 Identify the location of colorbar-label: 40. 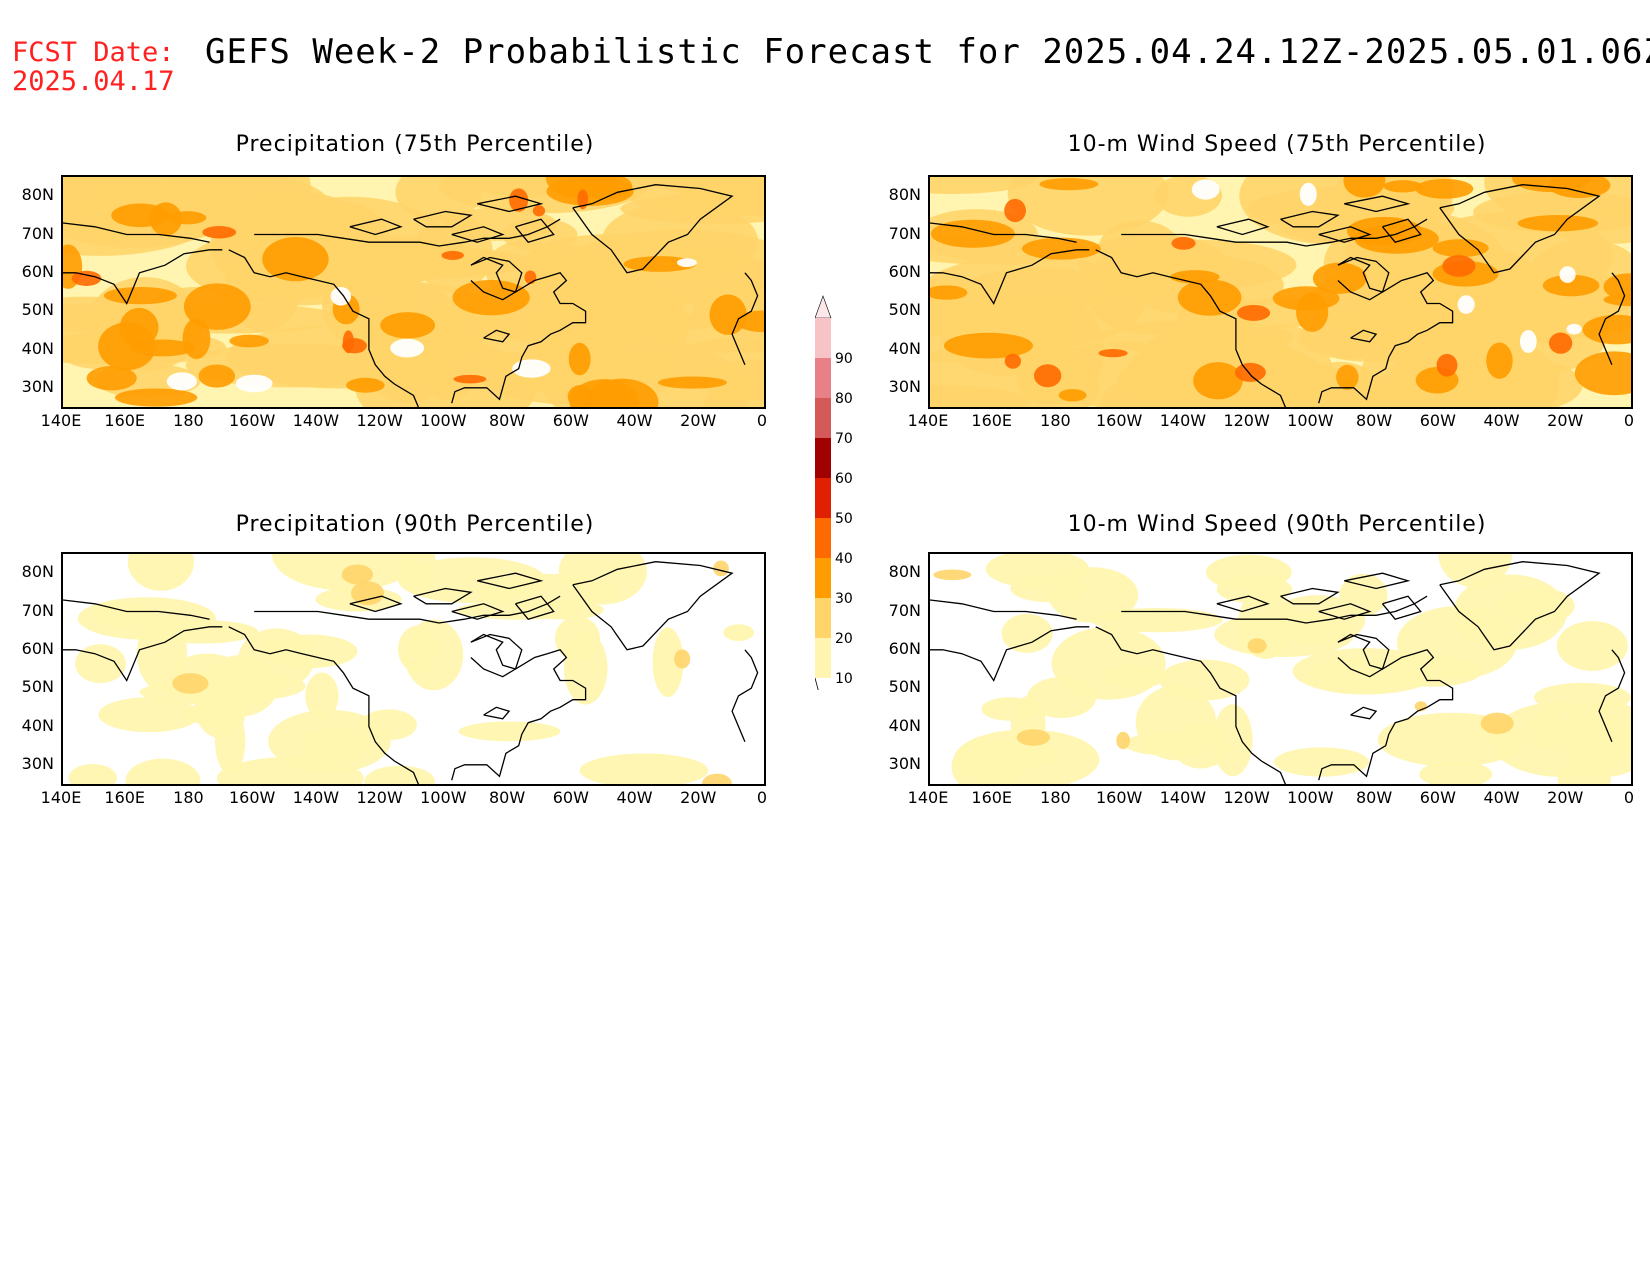
(844, 559).